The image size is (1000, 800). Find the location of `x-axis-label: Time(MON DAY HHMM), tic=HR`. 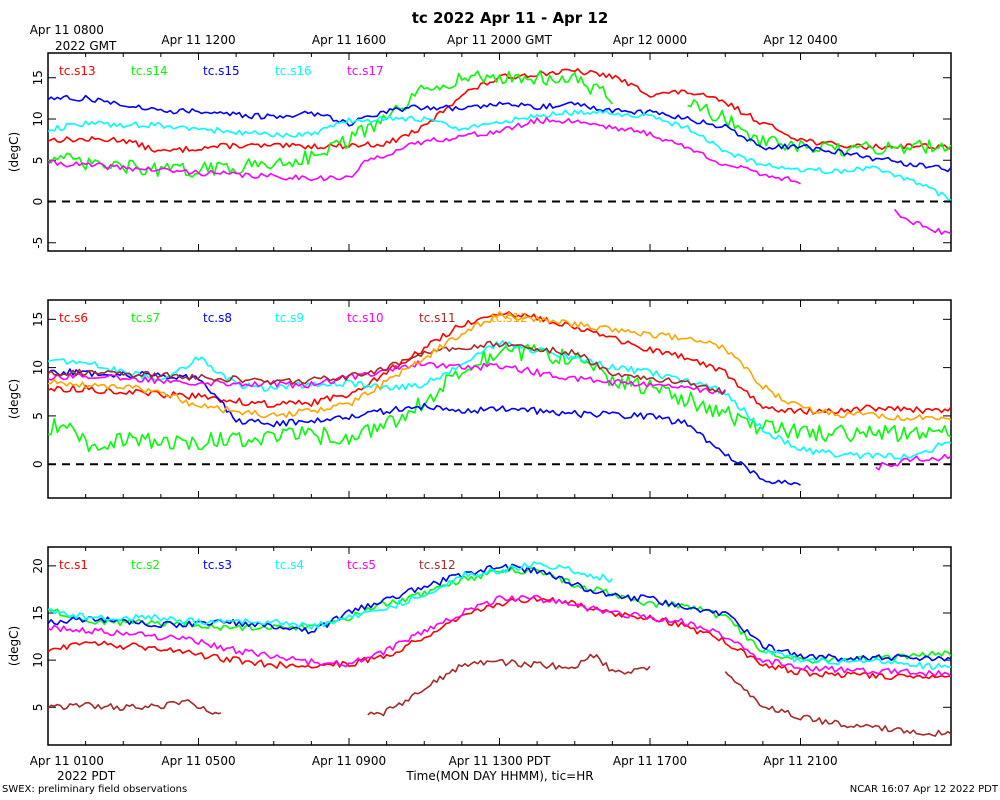

x-axis-label: Time(MON DAY HHMM), tic=HR is located at coordinates (499, 776).